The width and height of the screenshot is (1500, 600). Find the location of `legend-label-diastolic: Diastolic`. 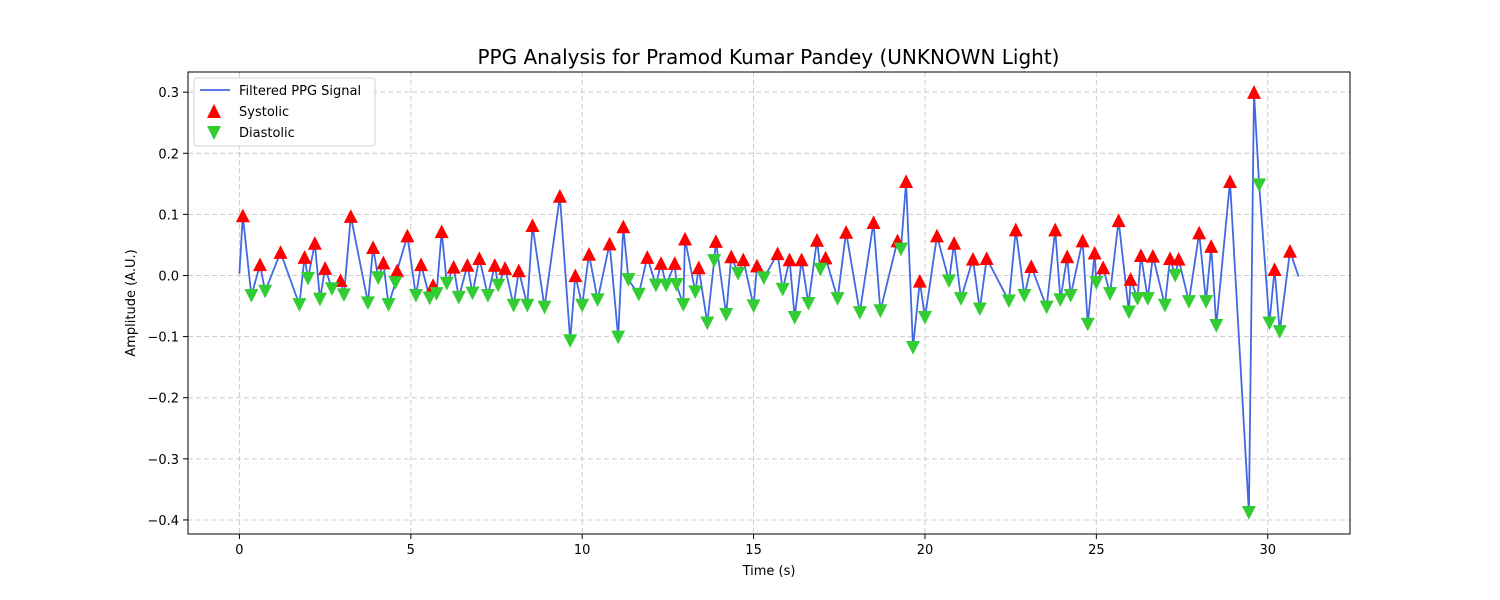

legend-label-diastolic: Diastolic is located at coordinates (267, 133).